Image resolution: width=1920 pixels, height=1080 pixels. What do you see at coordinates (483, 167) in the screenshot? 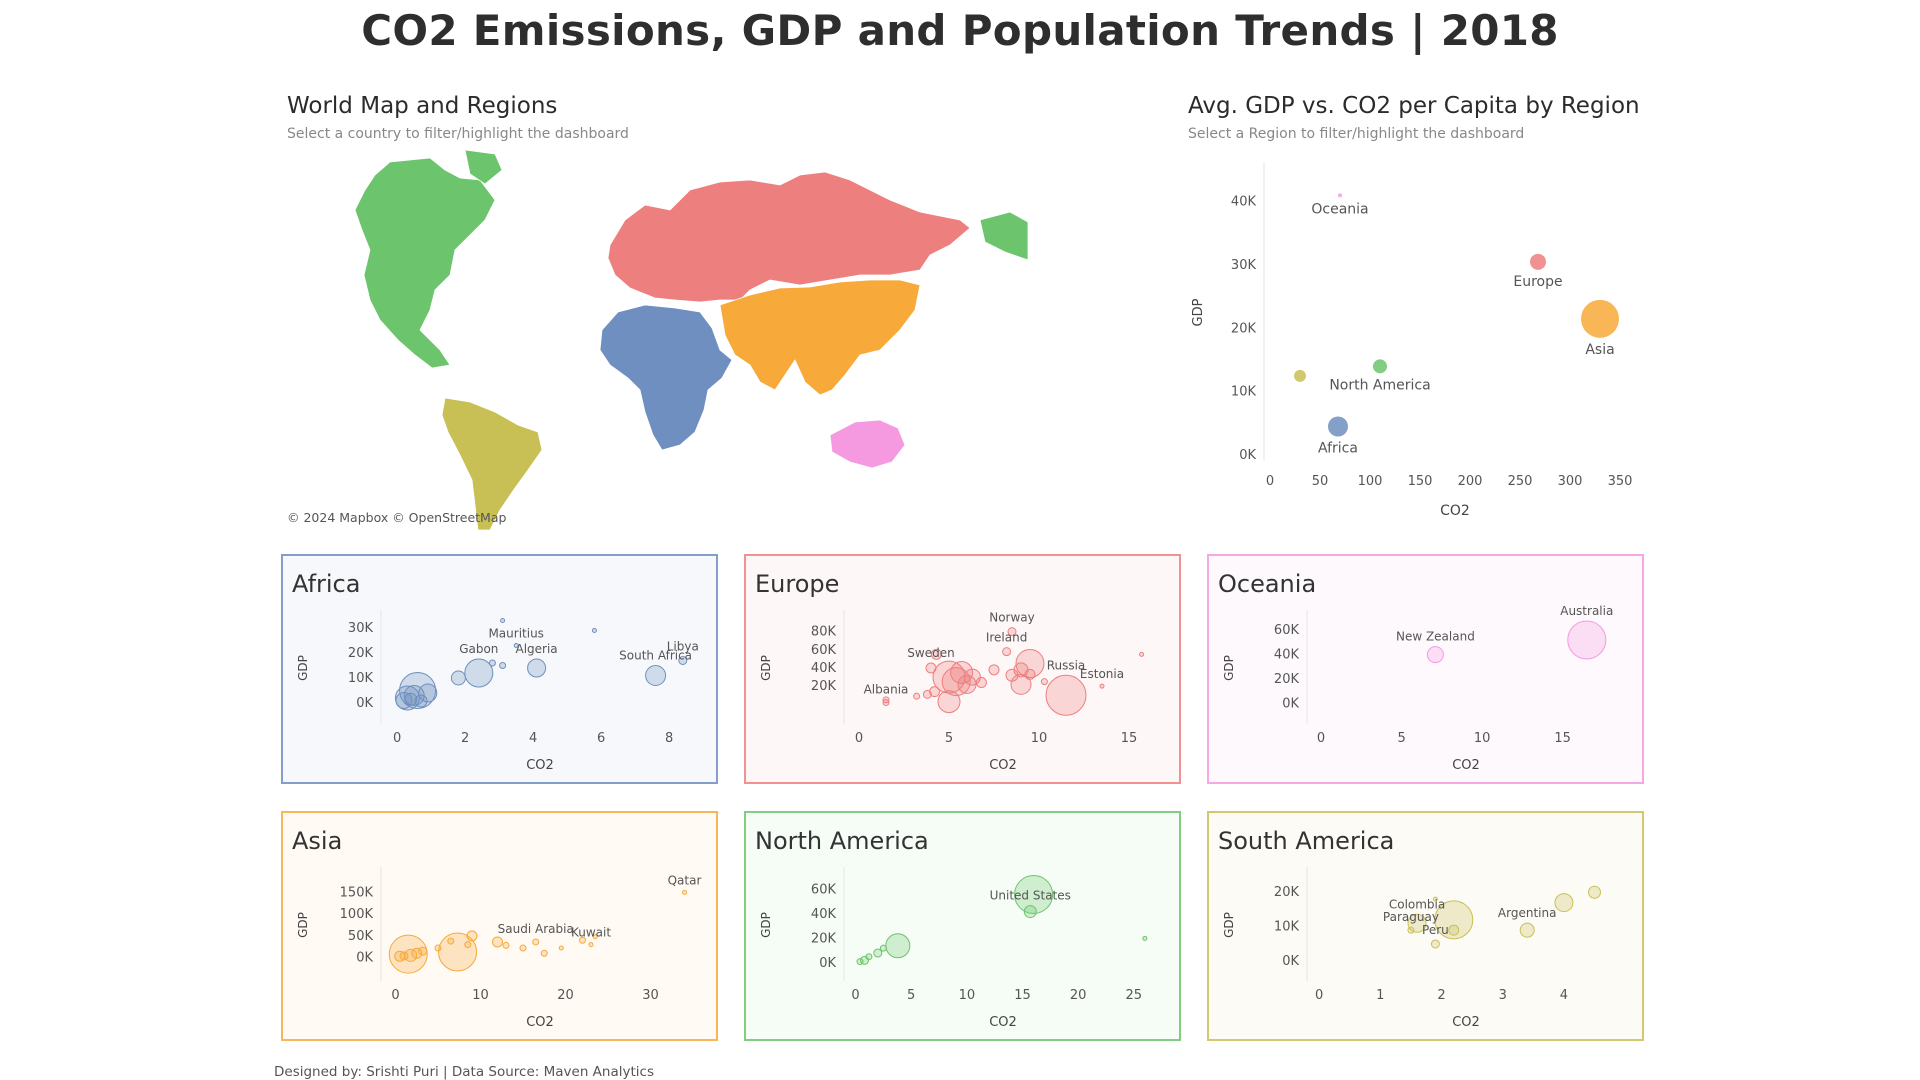
I see `map-region-greenland` at bounding box center [483, 167].